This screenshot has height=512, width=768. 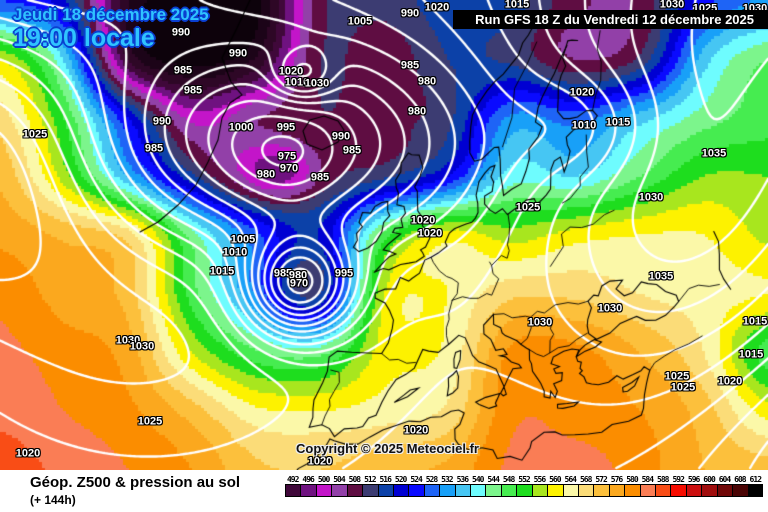 What do you see at coordinates (84, 38) in the screenshot?
I see `valid-time-text: 19:00 locale` at bounding box center [84, 38].